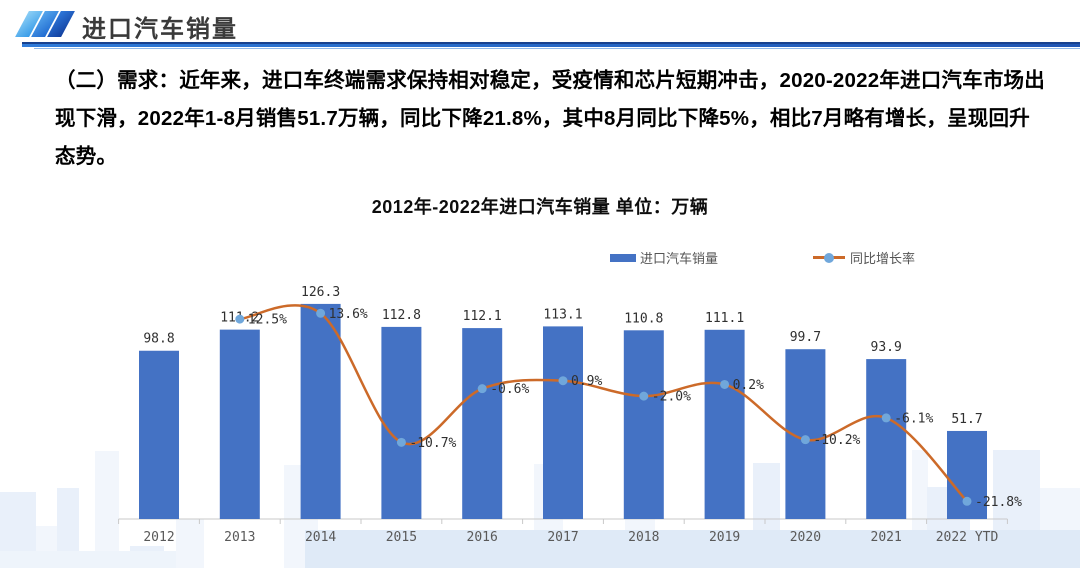  Describe the element at coordinates (671, 397) in the screenshot. I see `growth-value-label: -2.0%` at that location.